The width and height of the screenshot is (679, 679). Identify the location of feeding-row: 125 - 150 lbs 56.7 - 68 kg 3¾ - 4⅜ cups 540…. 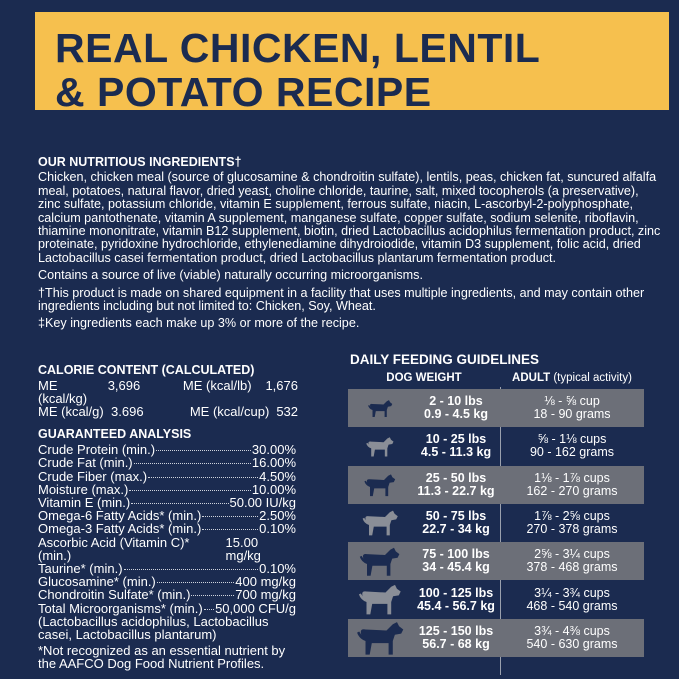
(496, 638).